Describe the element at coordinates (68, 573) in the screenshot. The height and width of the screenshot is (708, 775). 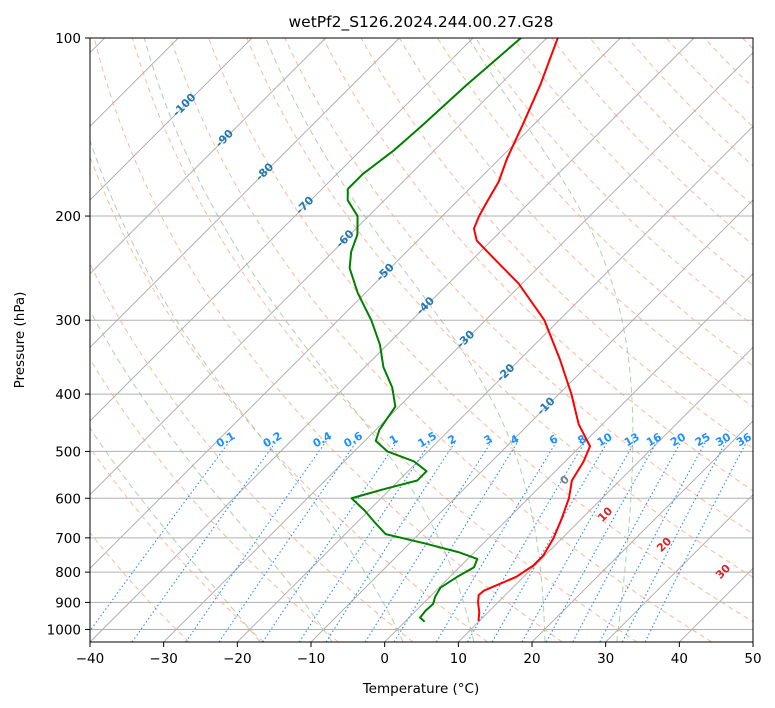
I see `y-tick-label: 800` at that location.